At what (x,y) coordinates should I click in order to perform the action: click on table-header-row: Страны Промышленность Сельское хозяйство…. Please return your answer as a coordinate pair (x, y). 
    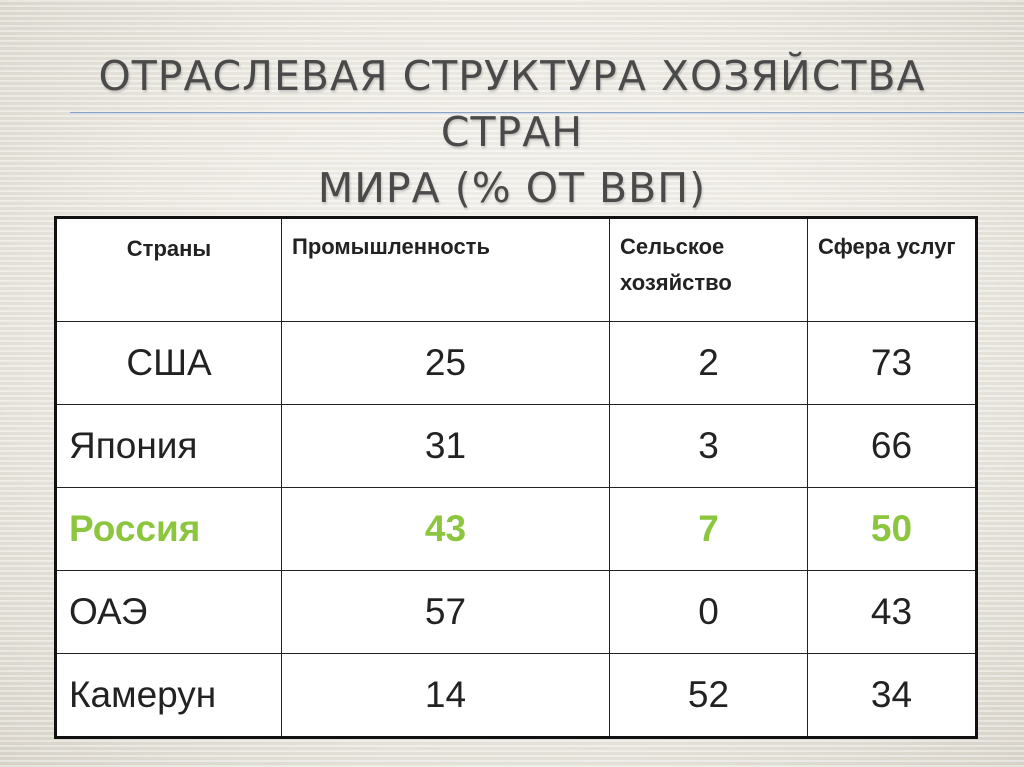
    Looking at the image, I should click on (516, 269).